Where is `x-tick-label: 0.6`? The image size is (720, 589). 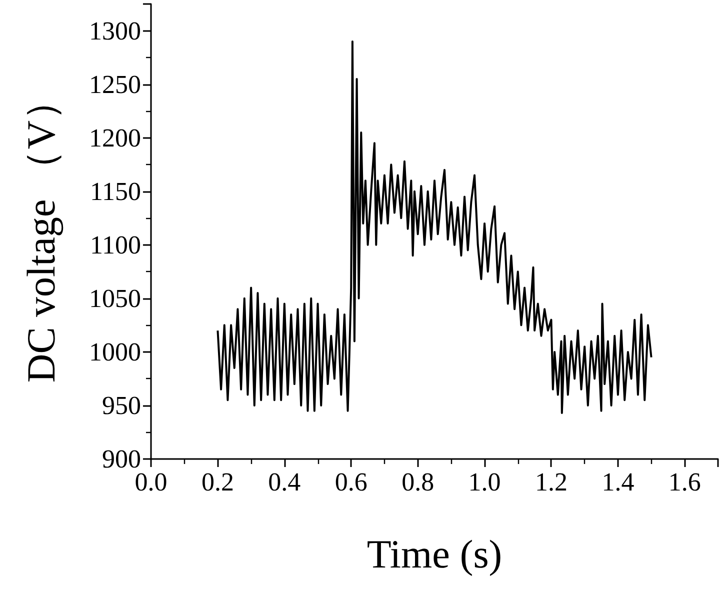 x-tick-label: 0.6 is located at coordinates (351, 482).